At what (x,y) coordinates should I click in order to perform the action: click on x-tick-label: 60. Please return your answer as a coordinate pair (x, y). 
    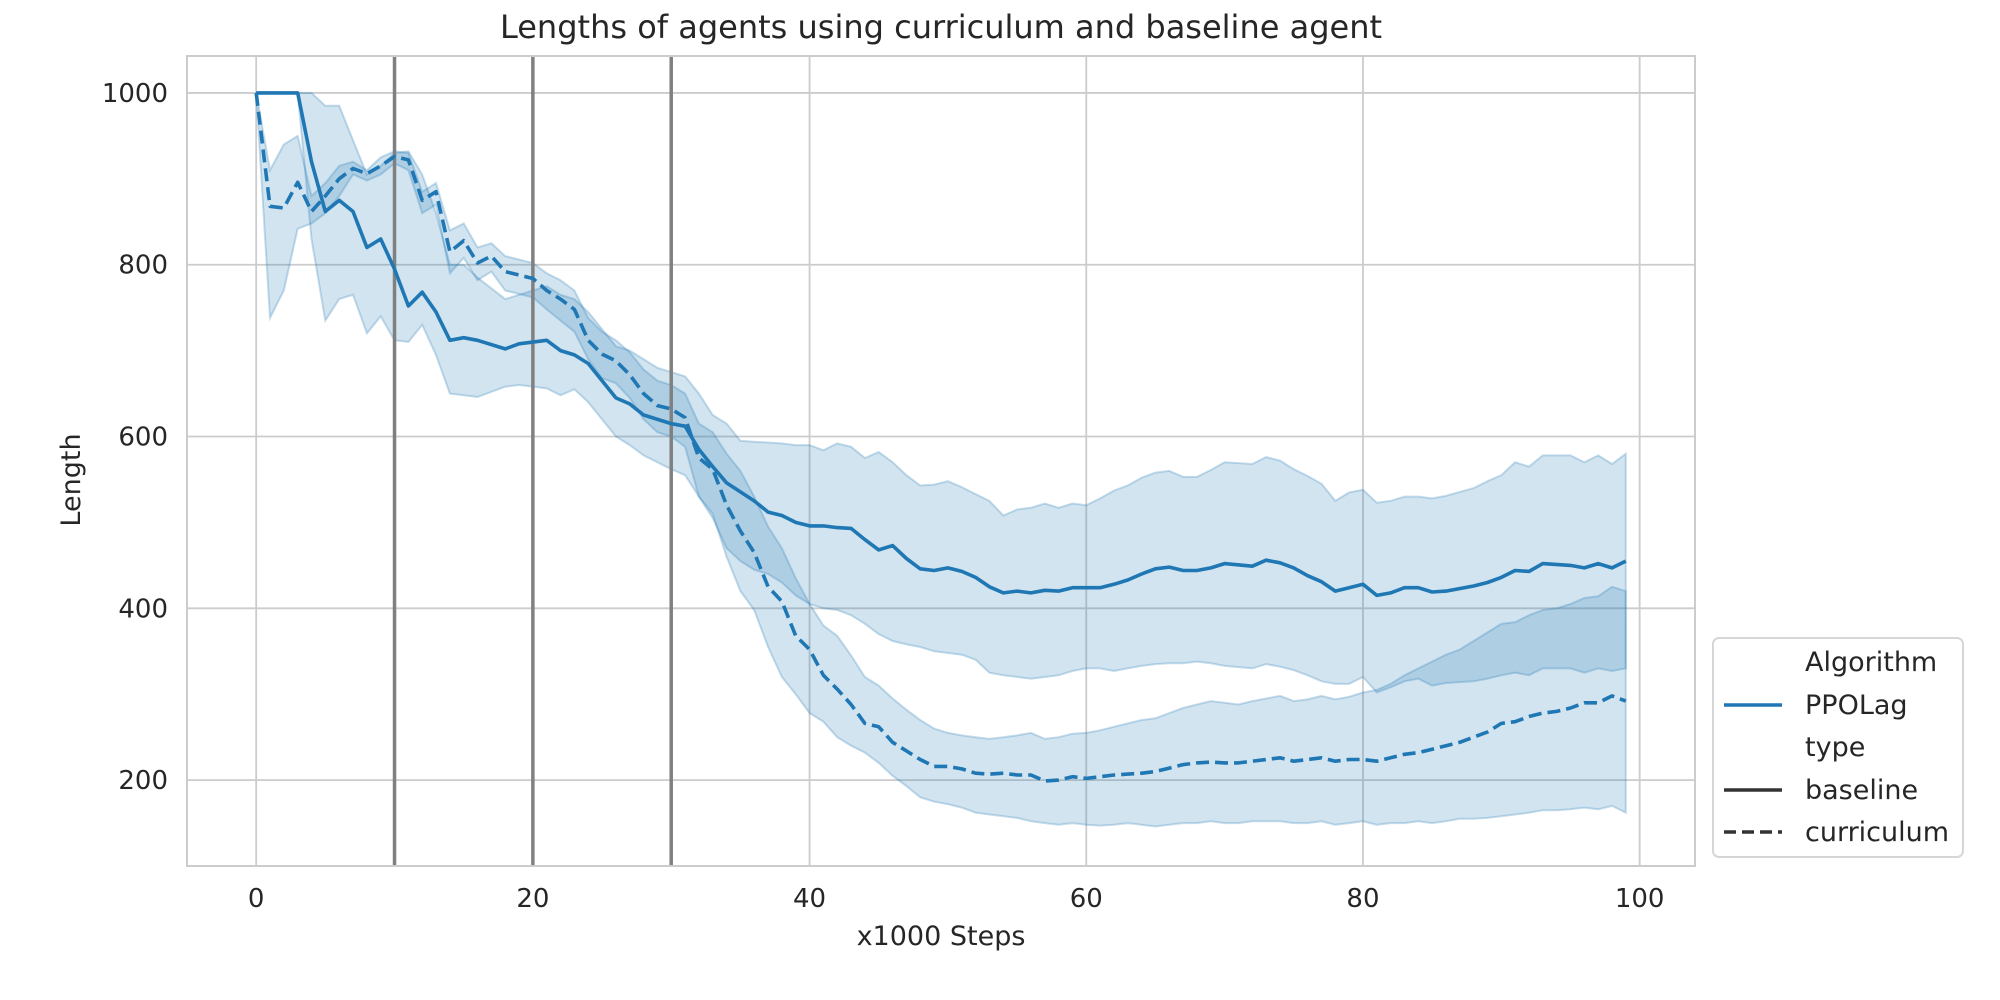
    Looking at the image, I should click on (1086, 899).